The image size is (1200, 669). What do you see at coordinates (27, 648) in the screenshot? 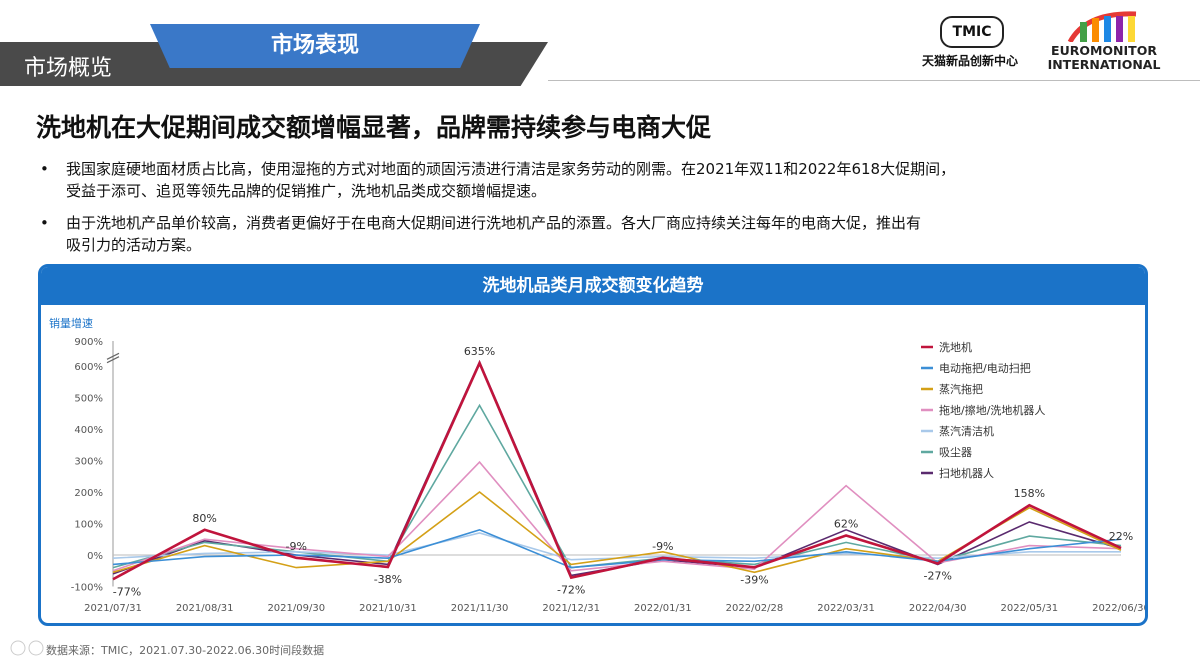
I see `slide-nav` at bounding box center [27, 648].